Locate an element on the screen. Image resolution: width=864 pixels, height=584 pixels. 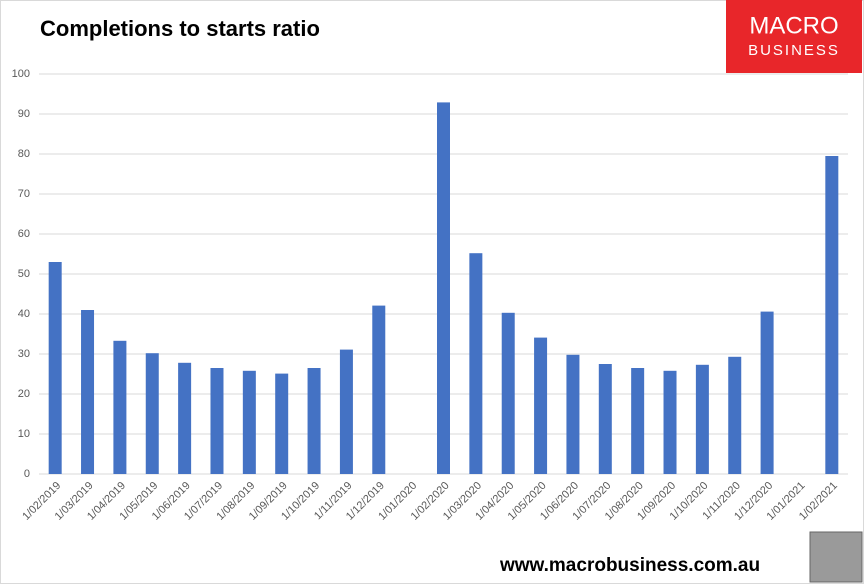
logo-line1: MACRO is located at coordinates (793, 25).